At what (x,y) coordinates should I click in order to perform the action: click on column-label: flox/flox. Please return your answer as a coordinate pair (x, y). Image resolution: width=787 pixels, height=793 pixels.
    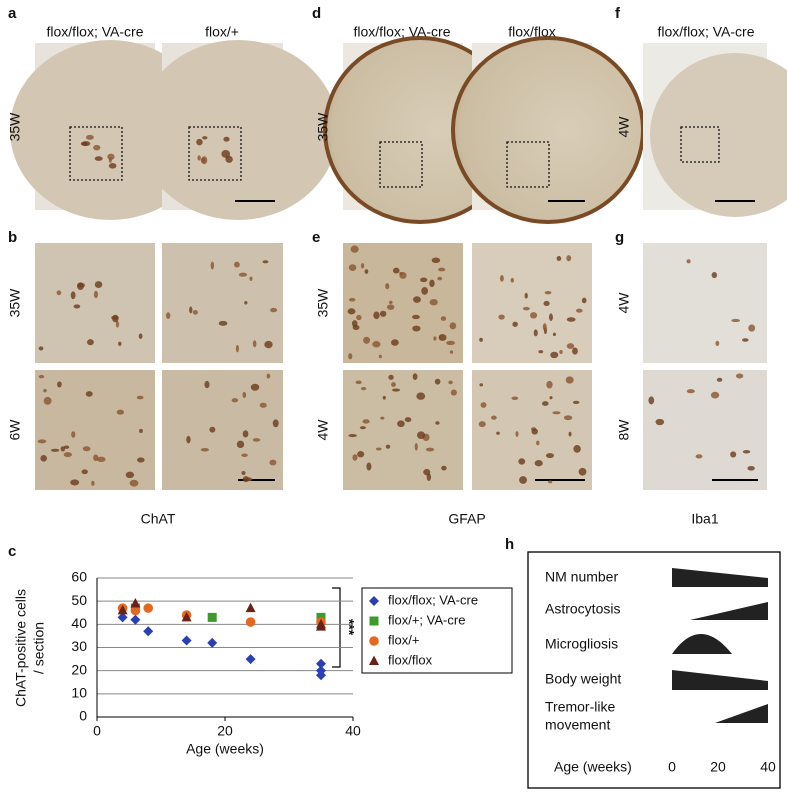
    Looking at the image, I should click on (531, 32).